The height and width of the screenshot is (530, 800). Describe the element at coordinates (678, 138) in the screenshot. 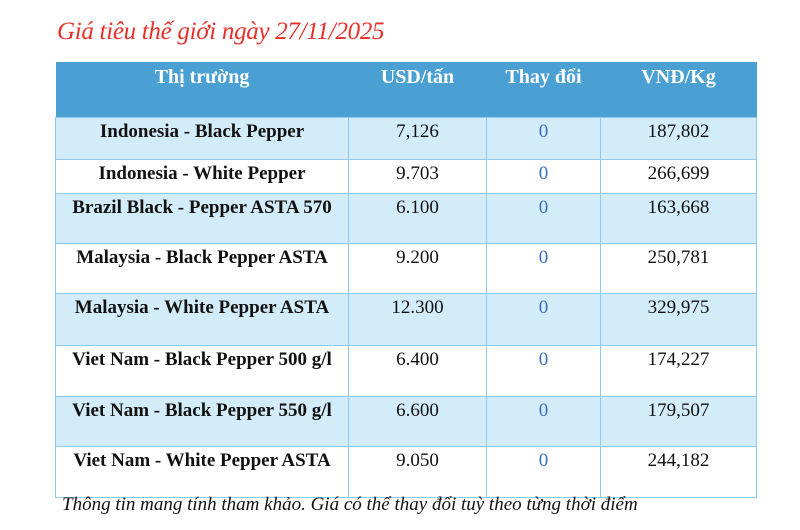

I see `vnd-cell: 187,802` at that location.